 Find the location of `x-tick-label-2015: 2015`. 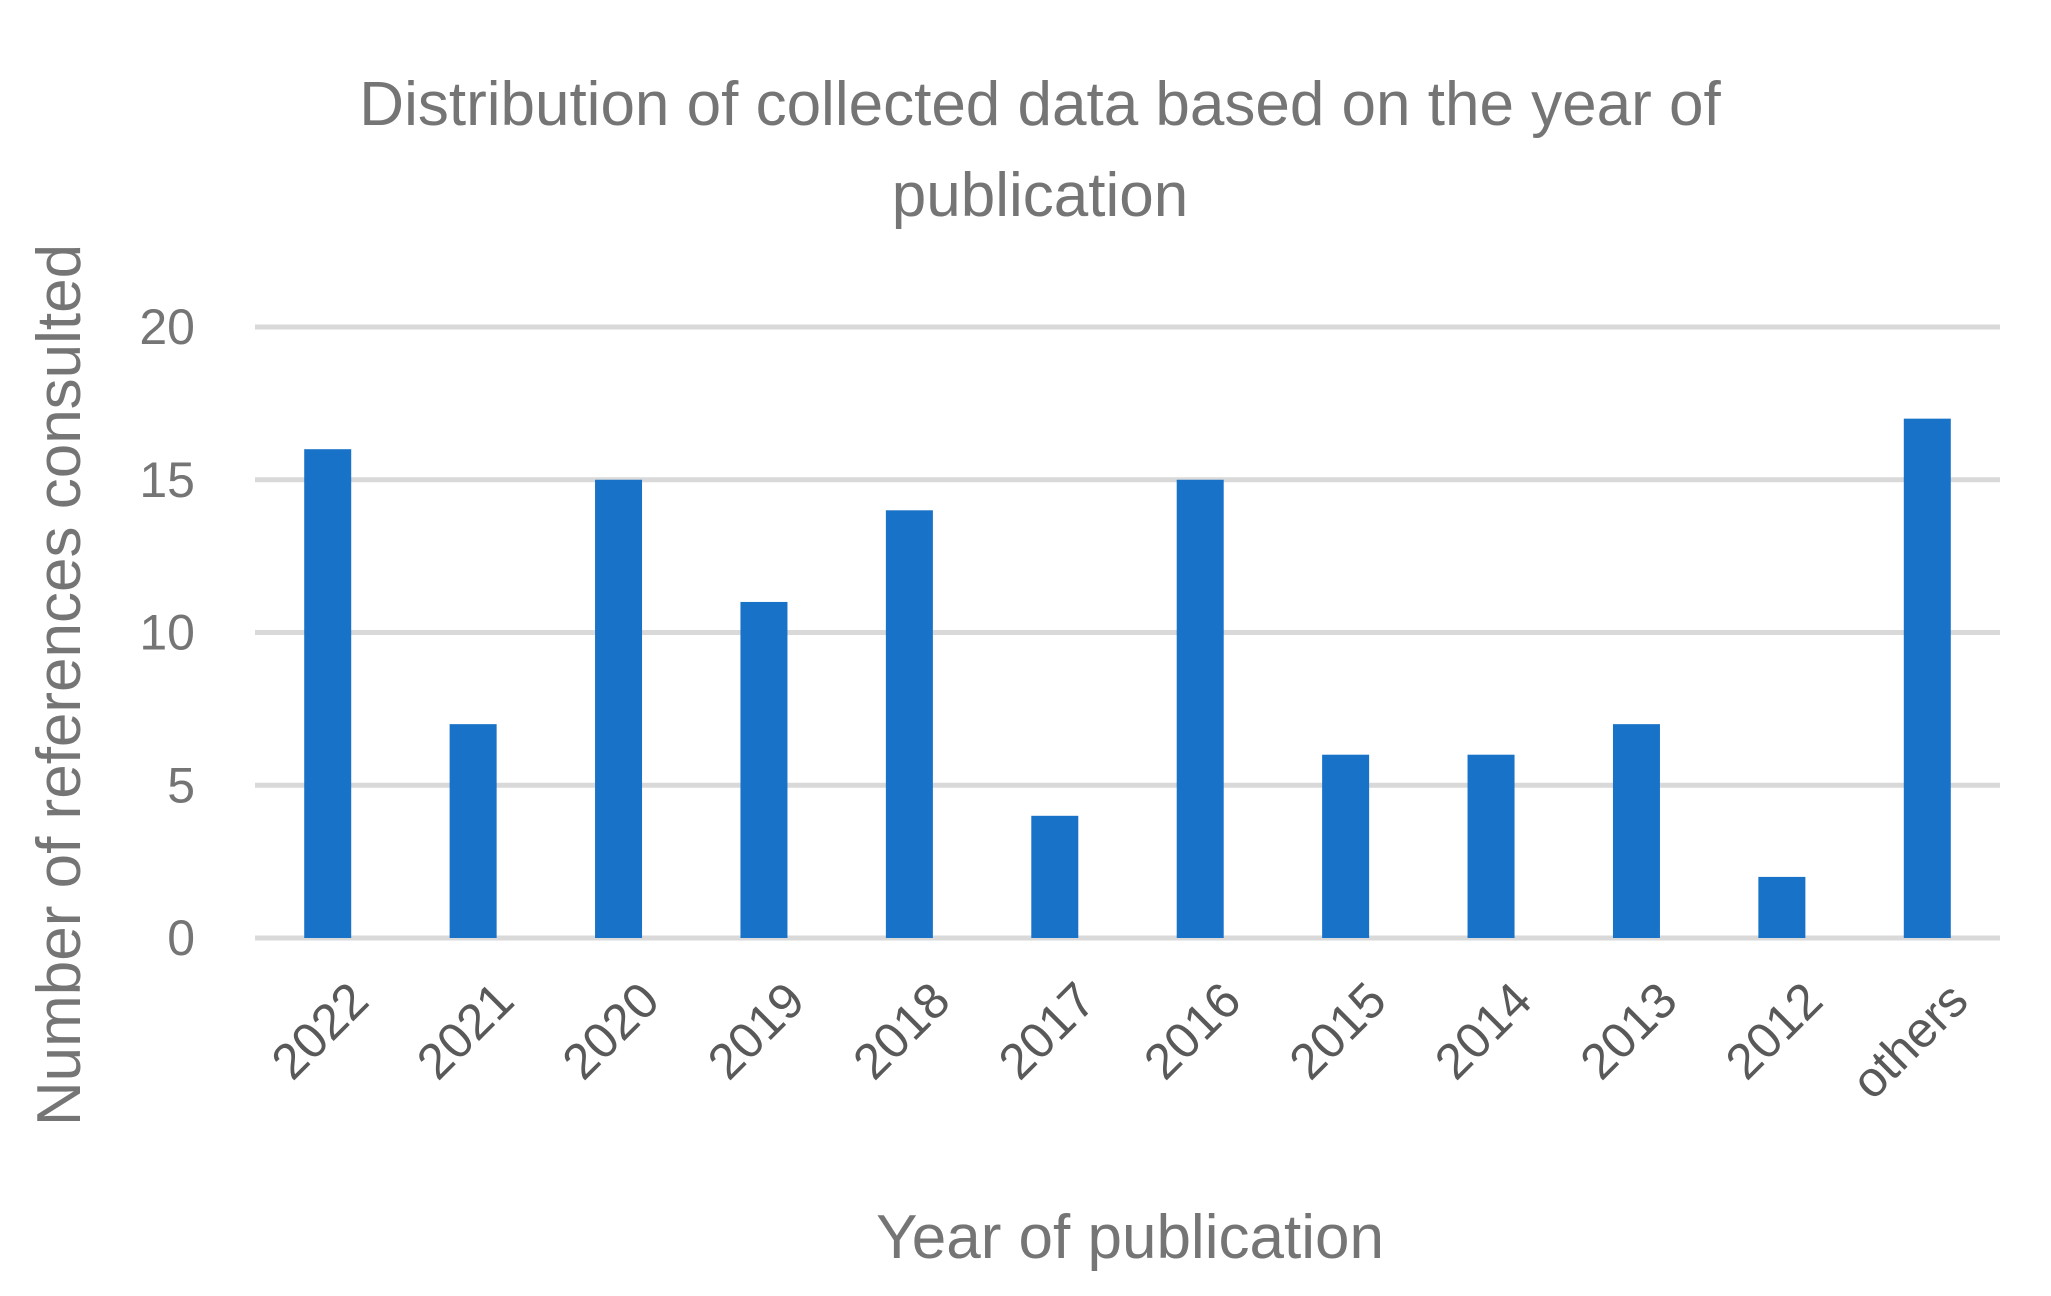

x-tick-label-2015: 2015 is located at coordinates (1338, 1031).